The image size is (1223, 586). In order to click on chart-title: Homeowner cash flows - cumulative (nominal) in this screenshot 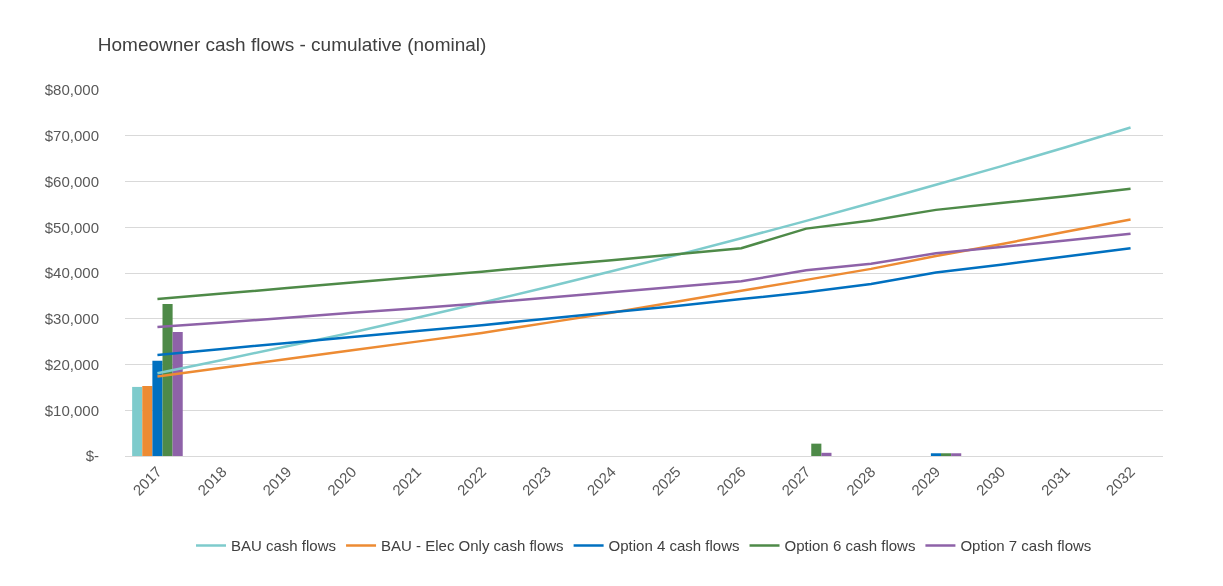, I will do `click(292, 45)`.